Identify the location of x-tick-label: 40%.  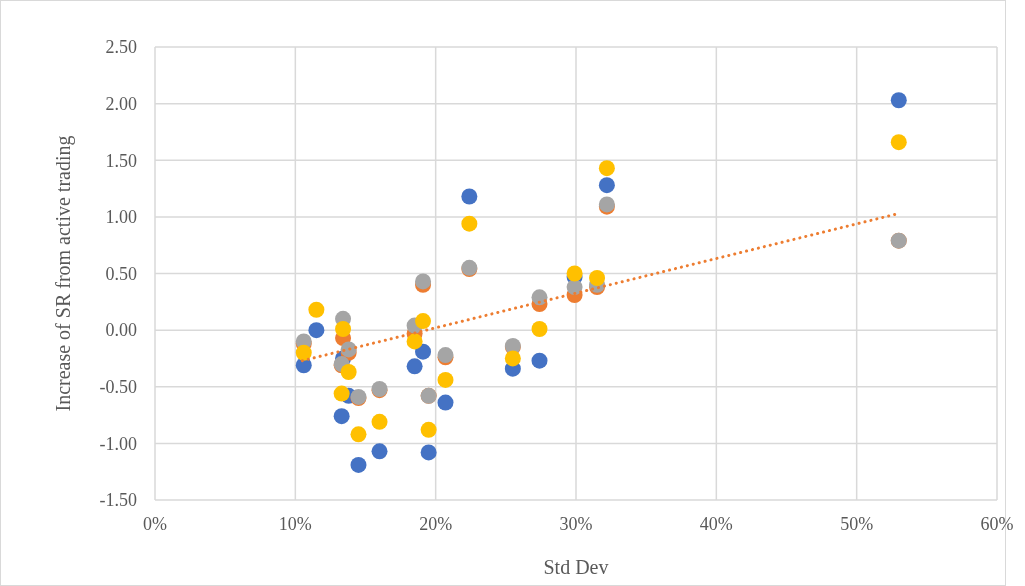
(716, 524).